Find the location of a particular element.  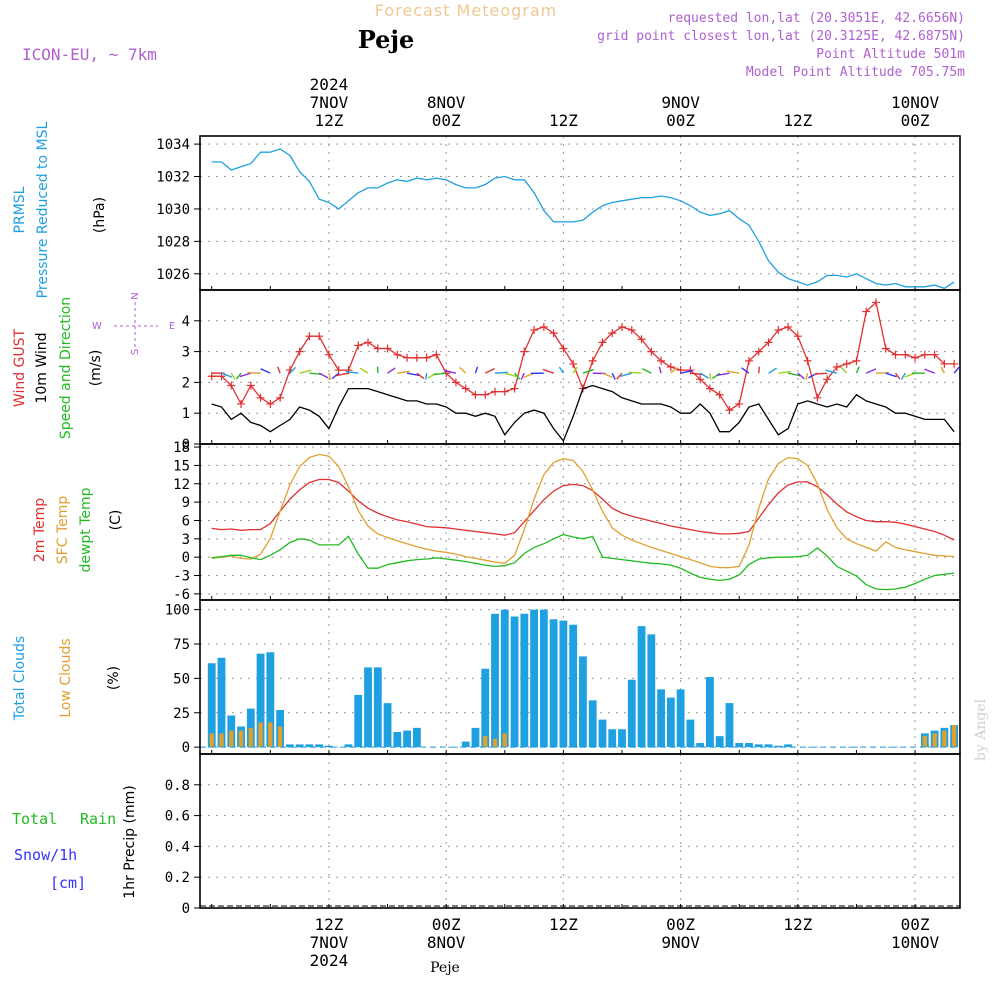

top-time-label: 2024 is located at coordinates (329, 84).